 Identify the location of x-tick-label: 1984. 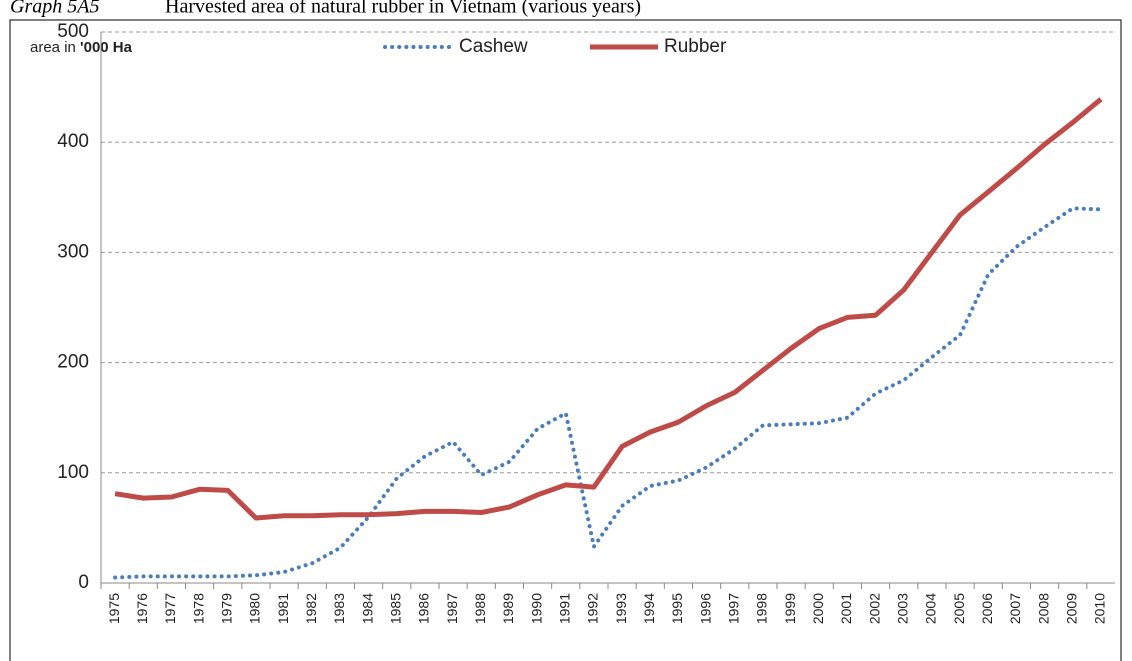
(367, 608).